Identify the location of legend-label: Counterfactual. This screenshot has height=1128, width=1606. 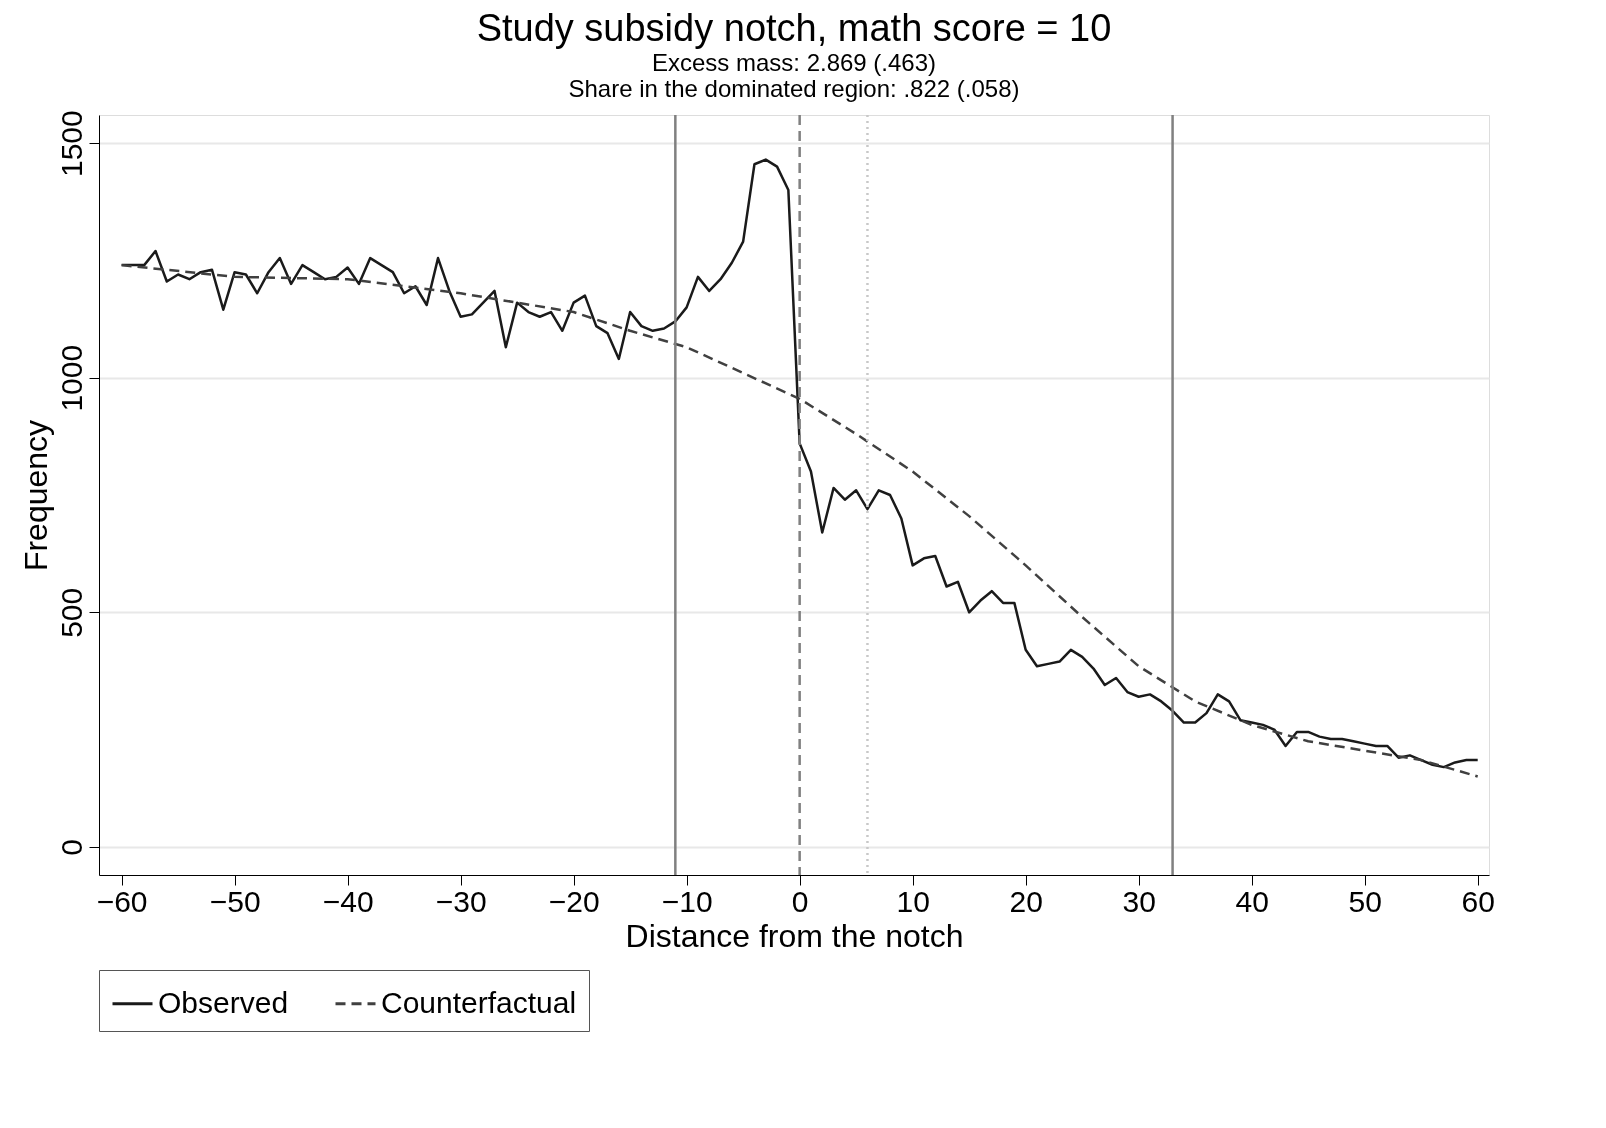
(479, 1002).